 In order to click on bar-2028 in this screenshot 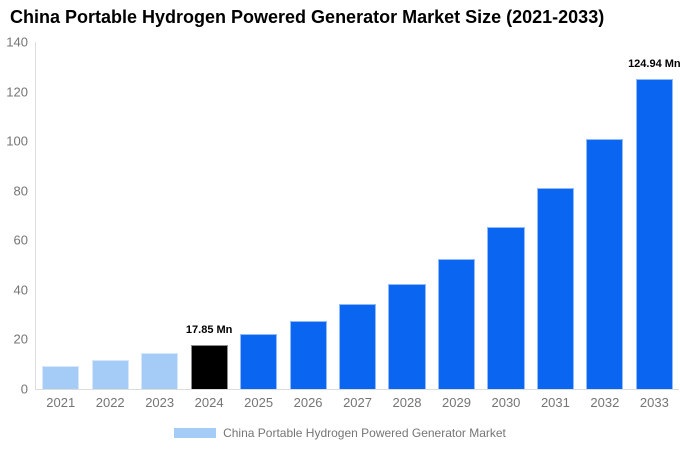, I will do `click(407, 336)`.